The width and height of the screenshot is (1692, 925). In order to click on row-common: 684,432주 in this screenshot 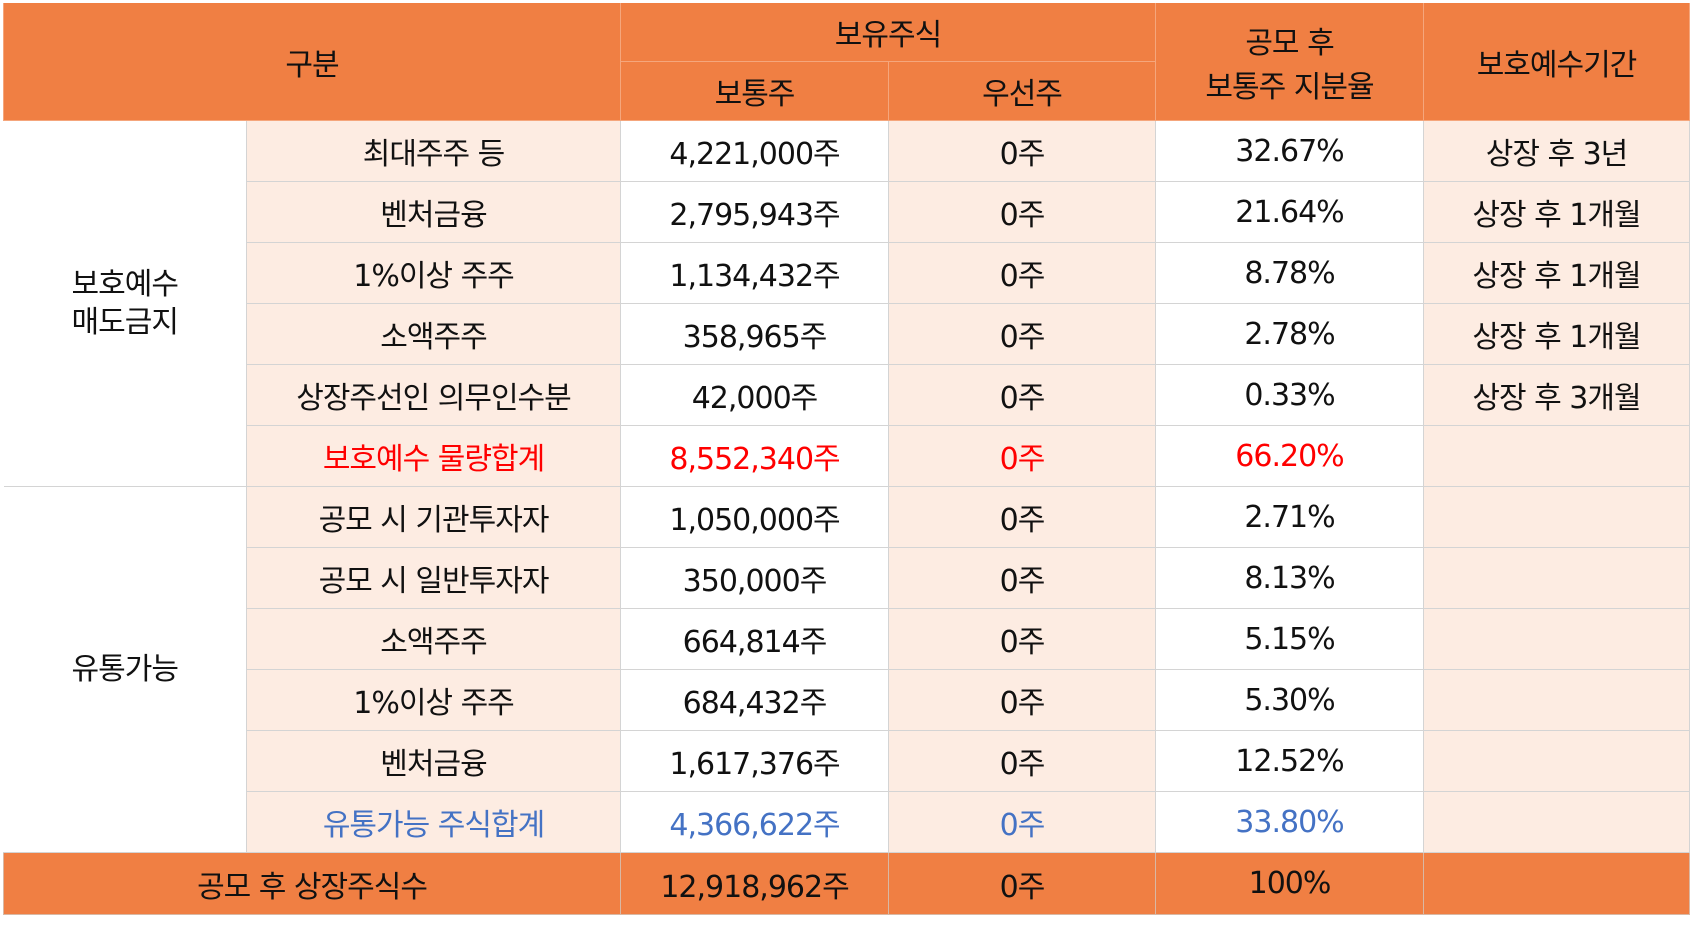, I will do `click(754, 700)`.